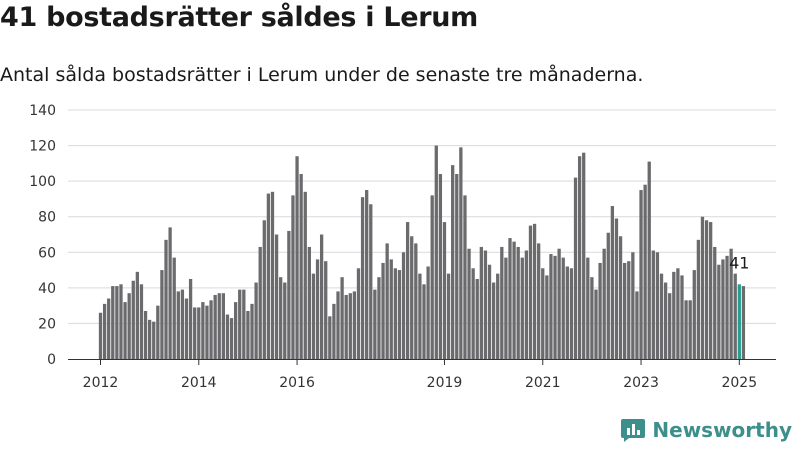 This screenshot has width=800, height=450. Describe the element at coordinates (47, 289) in the screenshot. I see `y-tick-label: 40` at that location.